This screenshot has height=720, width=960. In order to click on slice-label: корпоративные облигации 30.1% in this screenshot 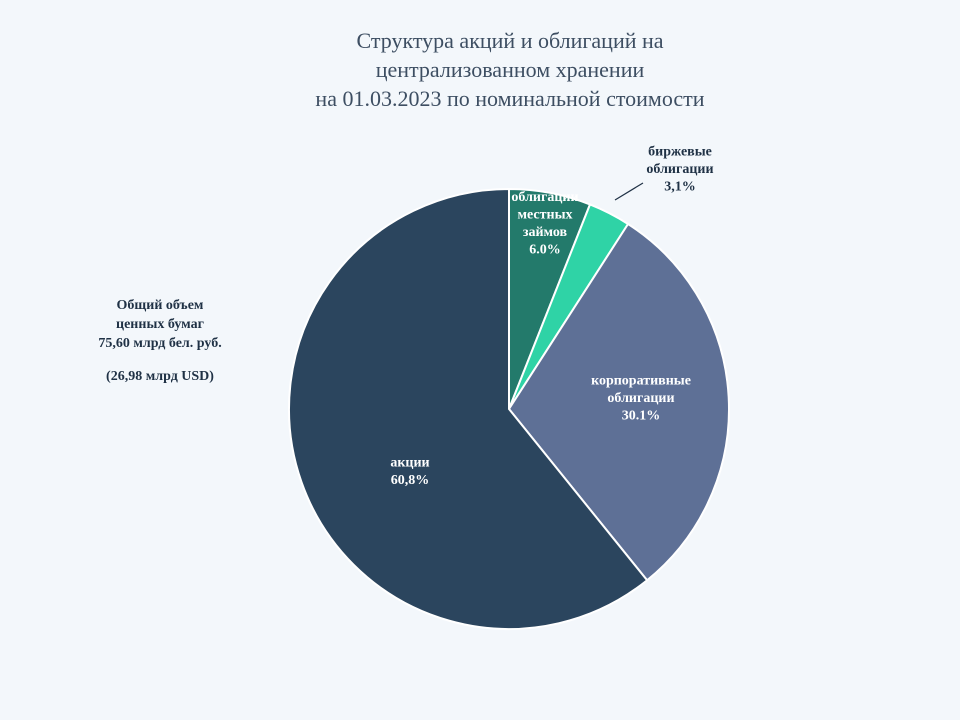, I will do `click(641, 399)`.